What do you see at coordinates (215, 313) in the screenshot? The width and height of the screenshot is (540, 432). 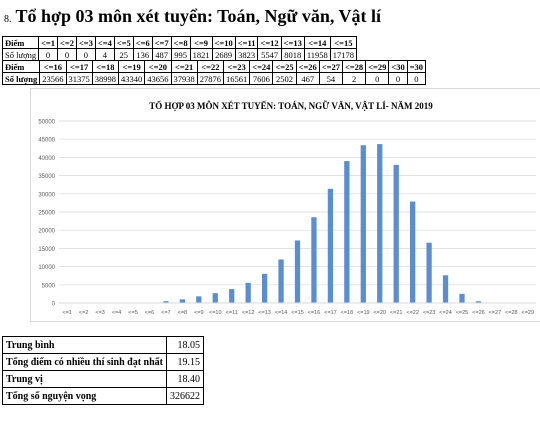 I see `x-tick-label: <=10` at bounding box center [215, 313].